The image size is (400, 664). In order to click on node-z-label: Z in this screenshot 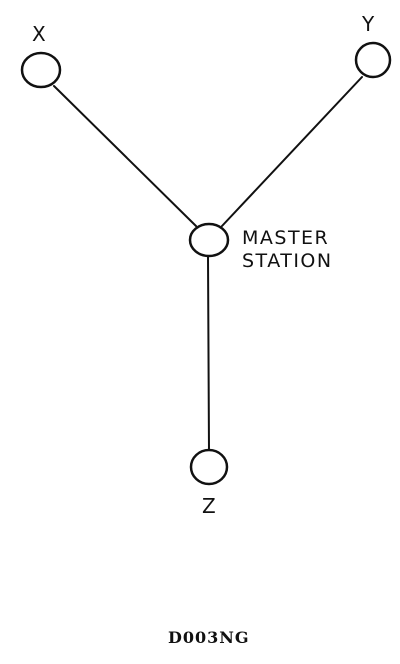, I will do `click(209, 506)`.